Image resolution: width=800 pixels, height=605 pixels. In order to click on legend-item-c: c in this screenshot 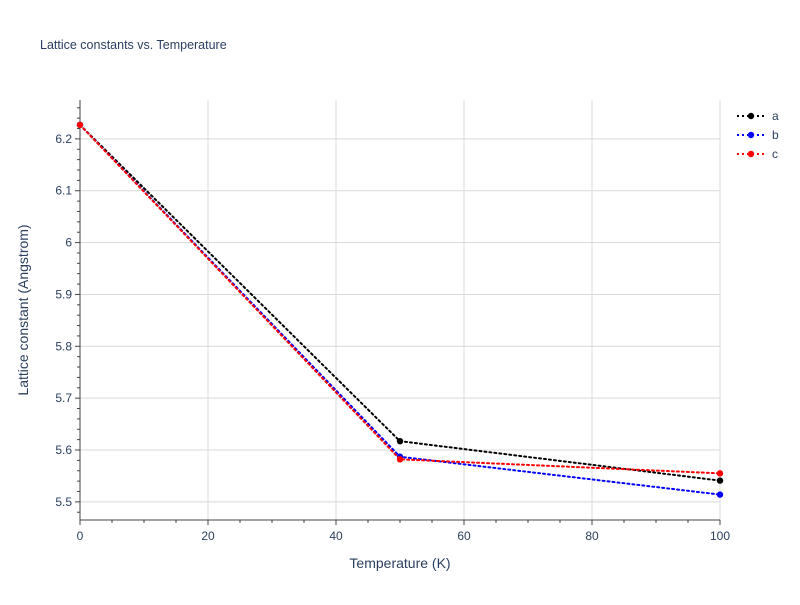, I will do `click(757, 153)`.